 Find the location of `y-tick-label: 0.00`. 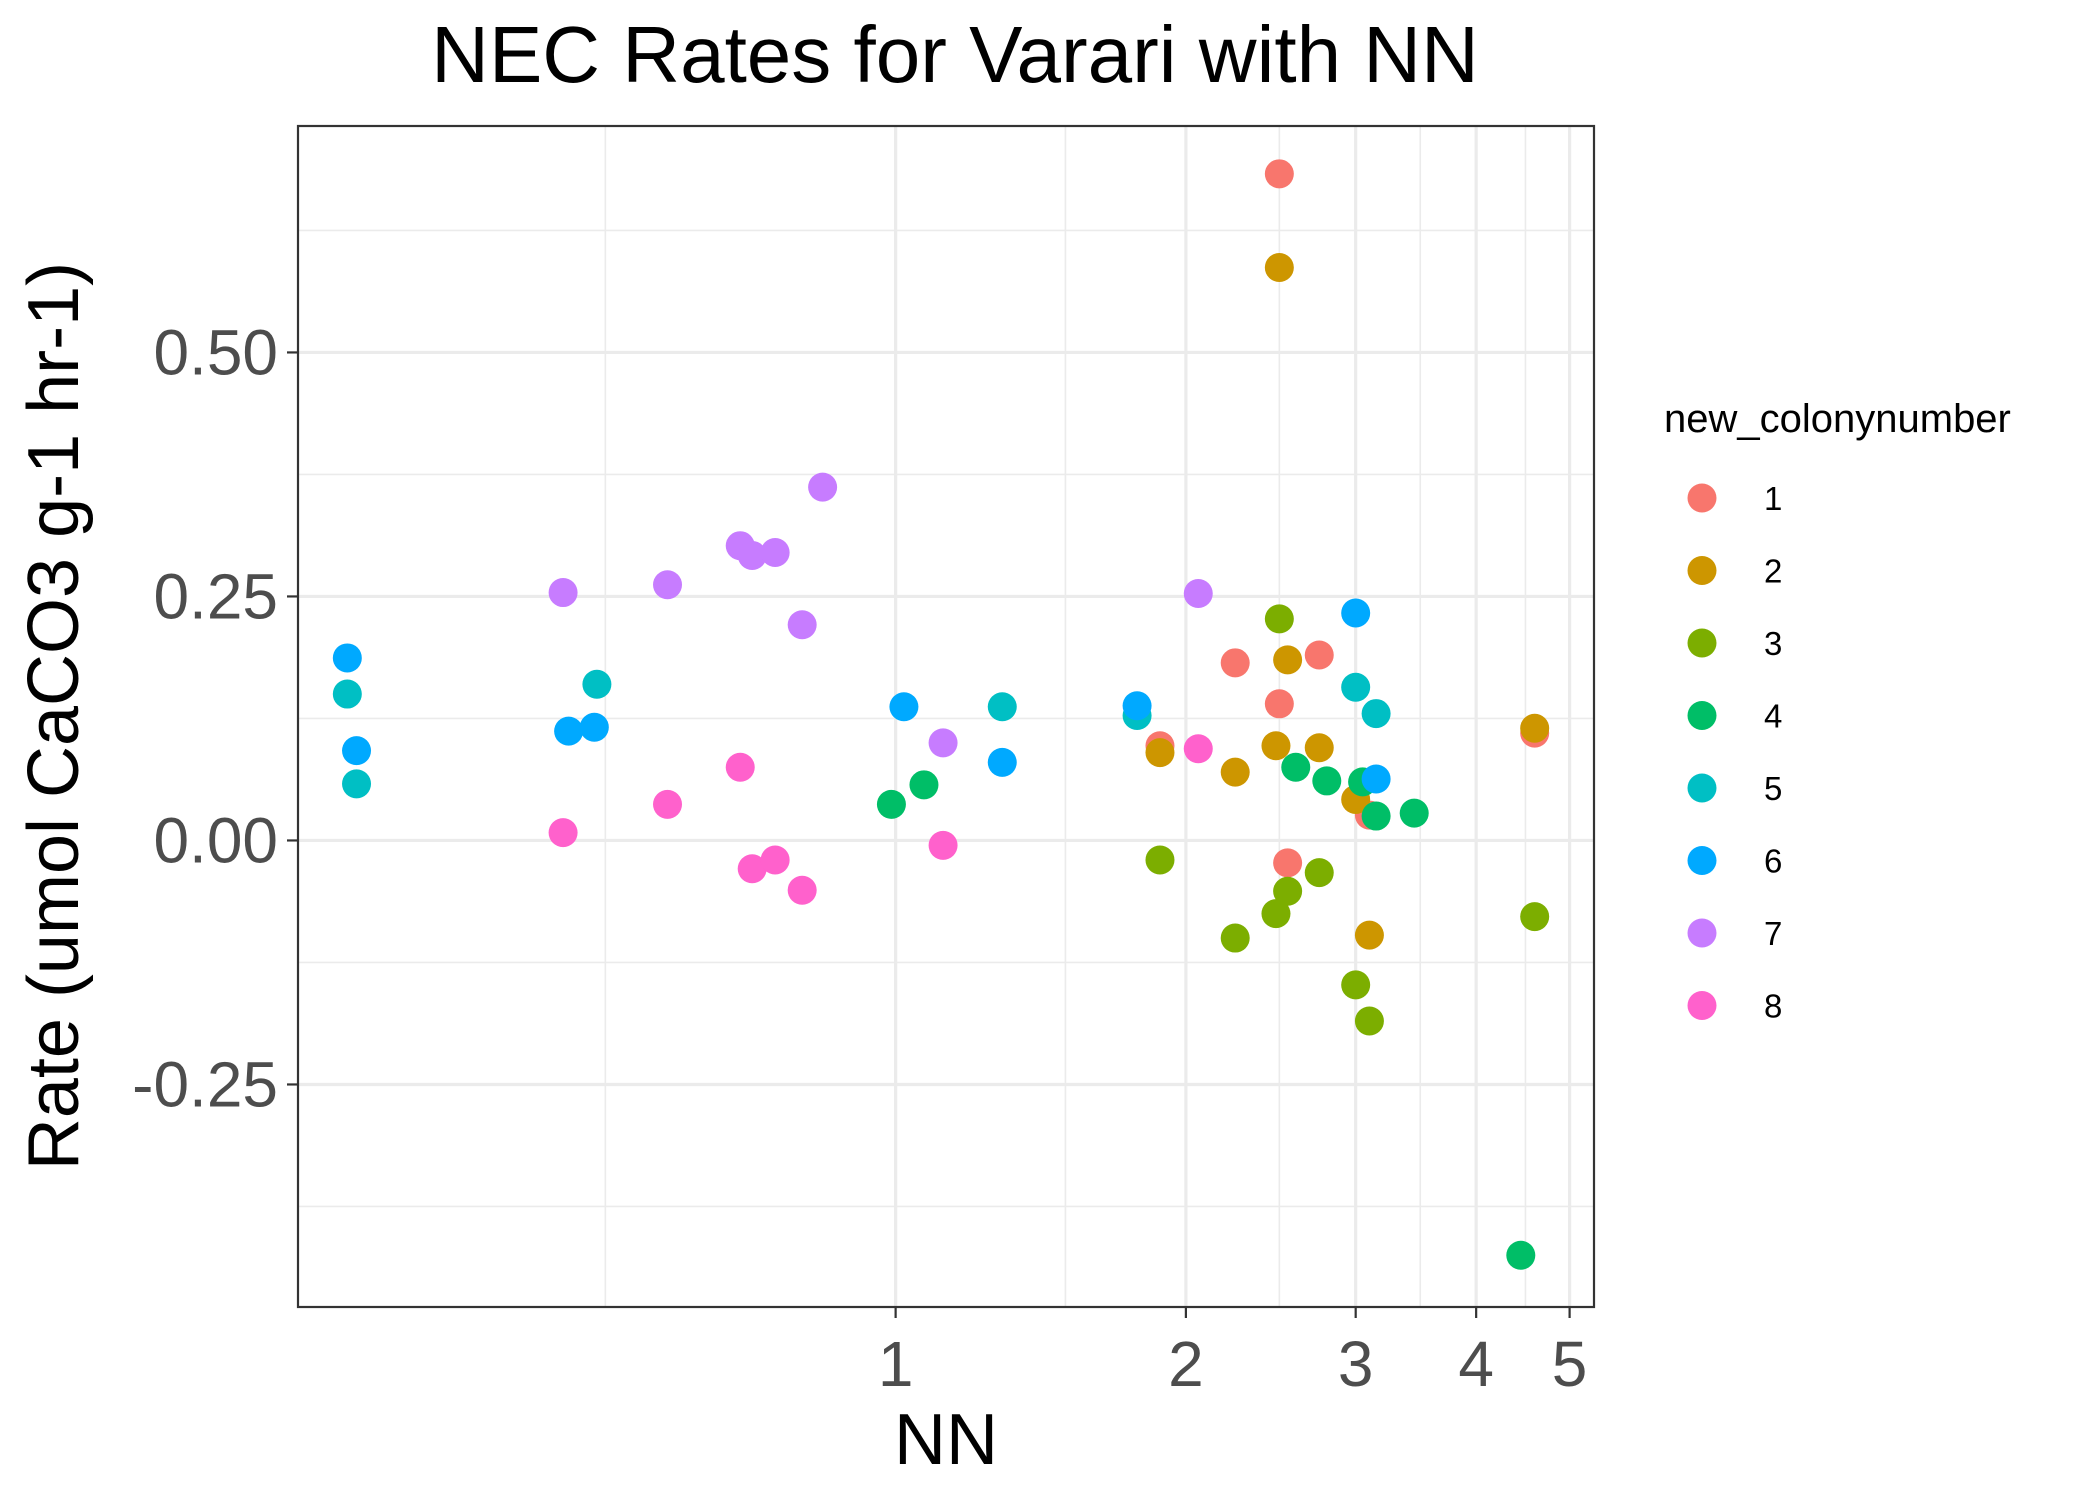

y-tick-label: 0.00 is located at coordinates (215, 840).